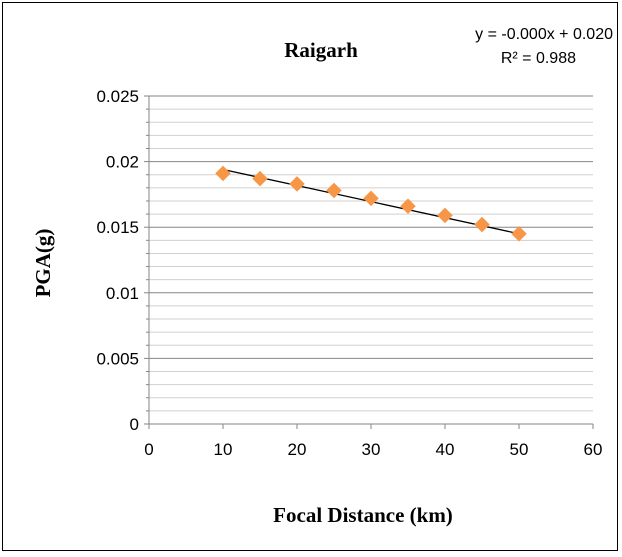  What do you see at coordinates (363, 515) in the screenshot?
I see `x-axis-label: Focal Distance (km)` at bounding box center [363, 515].